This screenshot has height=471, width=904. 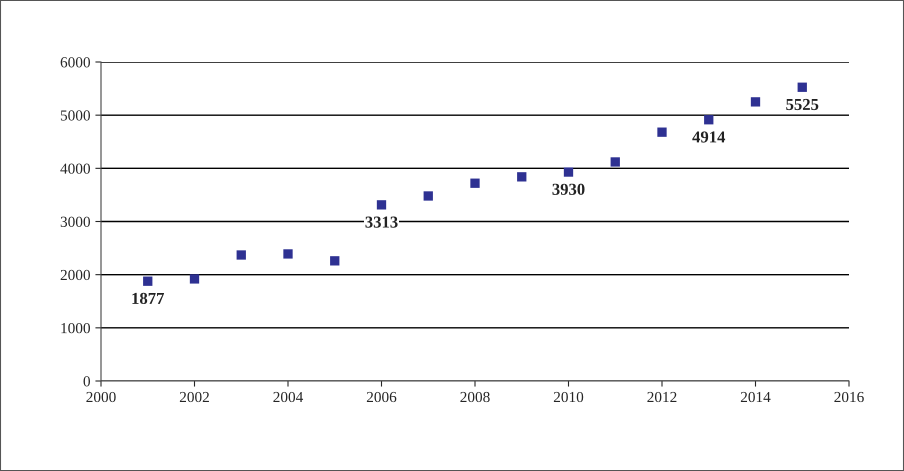 I want to click on x-tick-label: 2008, so click(x=475, y=397).